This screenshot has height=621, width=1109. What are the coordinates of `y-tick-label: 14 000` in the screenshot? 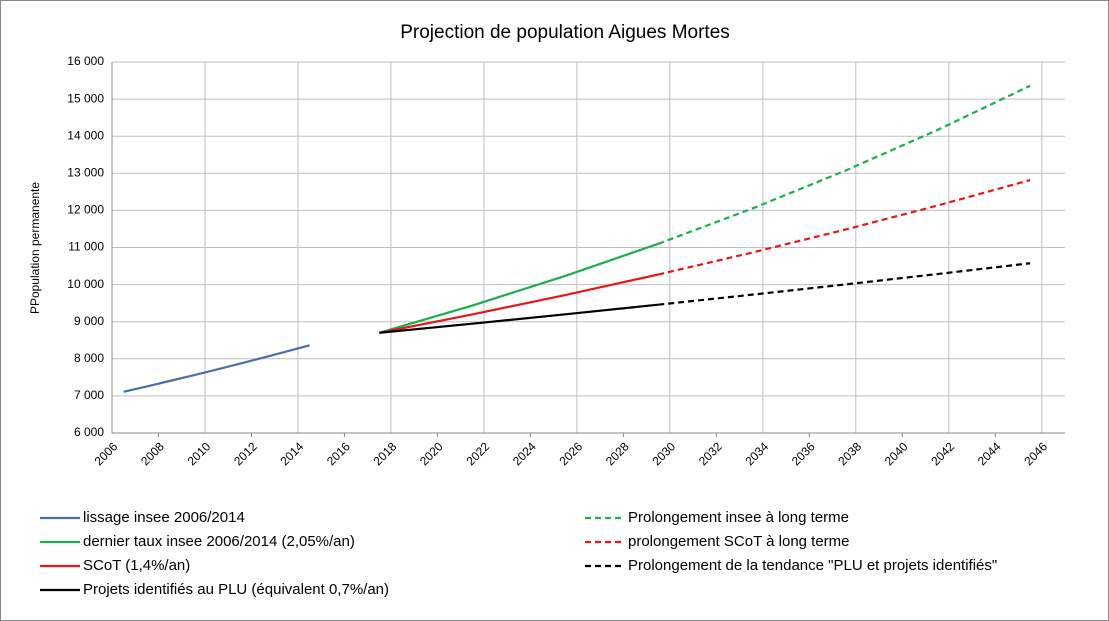 It's located at (85, 135).